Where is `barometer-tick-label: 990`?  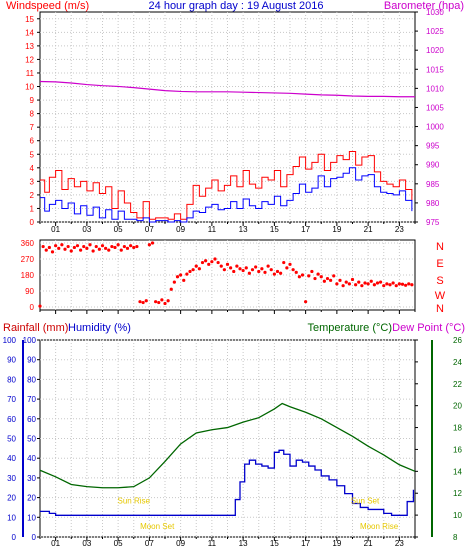 barometer-tick-label: 990 is located at coordinates (433, 165).